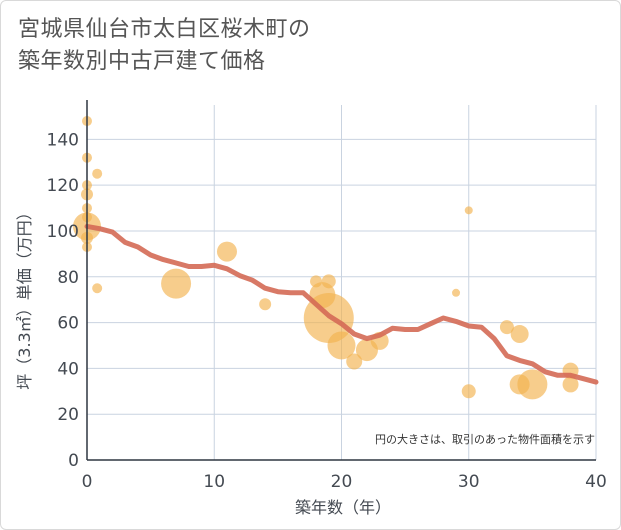  I want to click on x-tick-label: 10, so click(214, 482).